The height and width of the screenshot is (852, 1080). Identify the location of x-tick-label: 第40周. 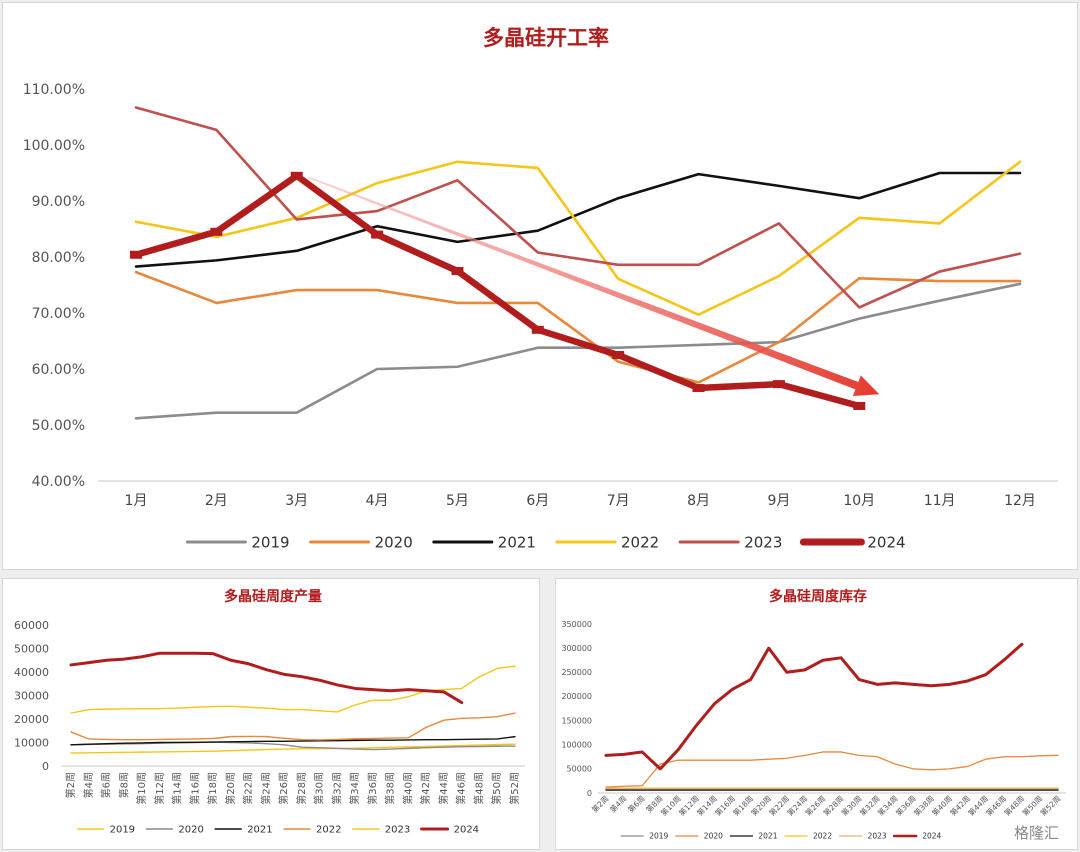
(407, 788).